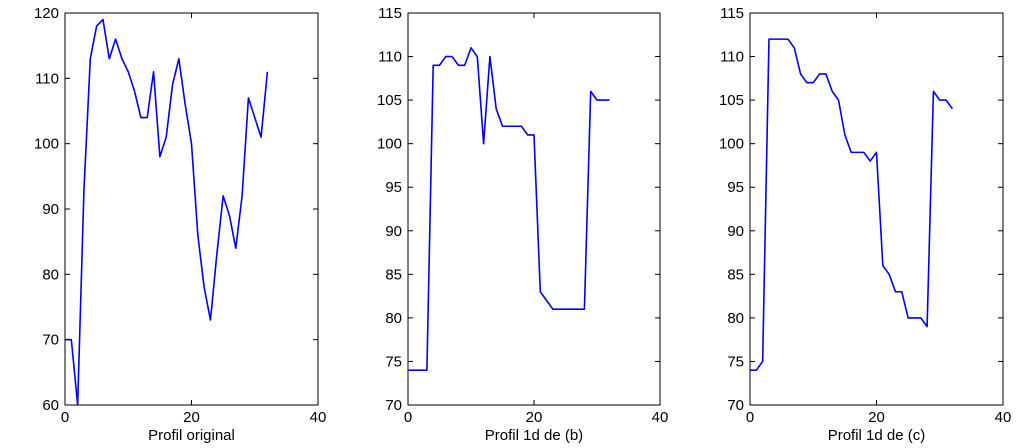 The width and height of the screenshot is (1021, 448). I want to click on y-tick-label: 120, so click(46, 13).